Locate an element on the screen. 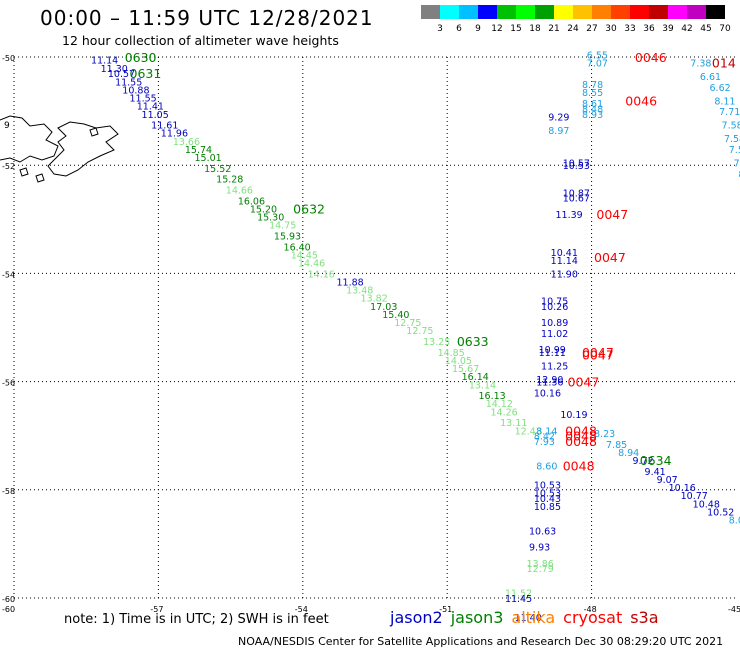  latitude-label: -54 is located at coordinates (8, 274).